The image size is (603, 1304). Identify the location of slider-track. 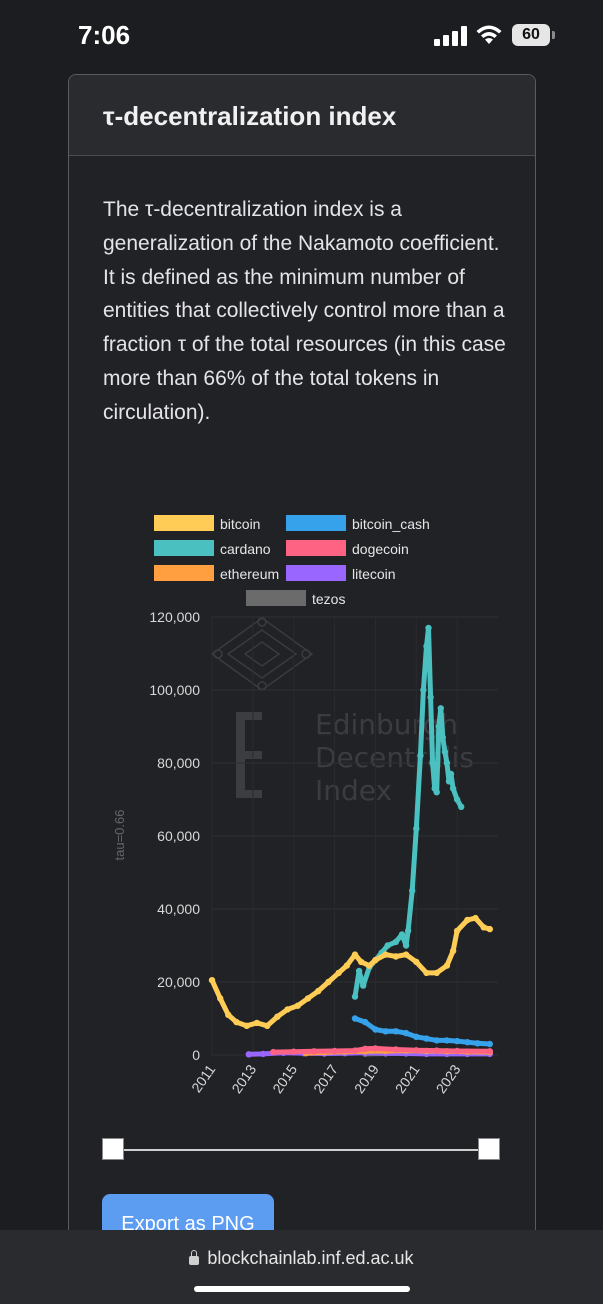
(301, 1150).